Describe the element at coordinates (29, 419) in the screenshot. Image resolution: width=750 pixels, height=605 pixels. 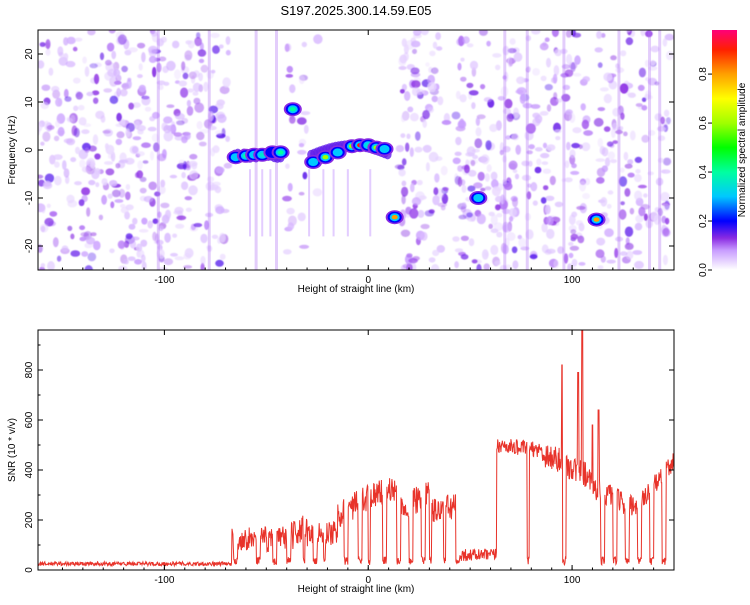
I see `snr-y-tick-label: 600` at that location.